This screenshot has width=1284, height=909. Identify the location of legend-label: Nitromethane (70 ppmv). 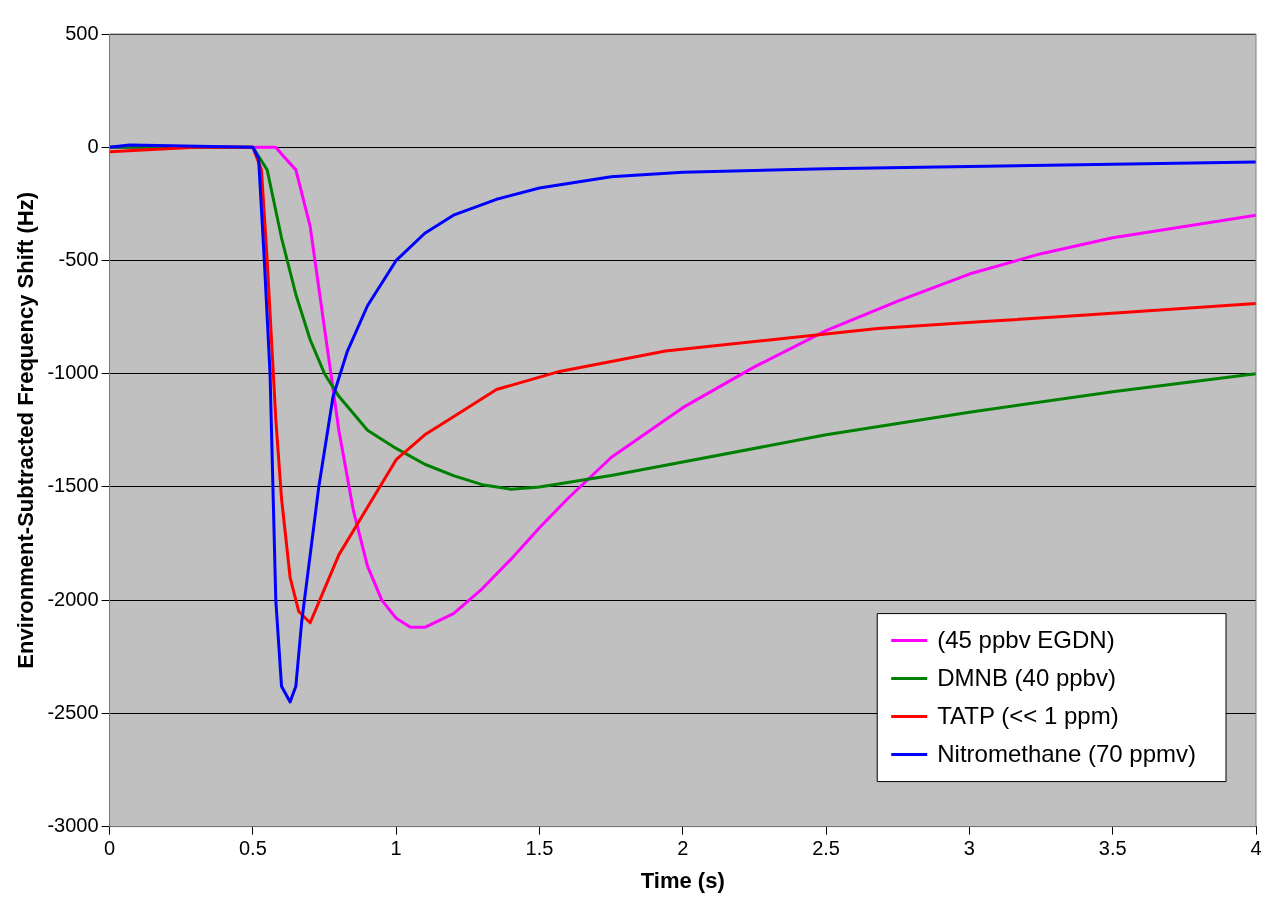
(1067, 754).